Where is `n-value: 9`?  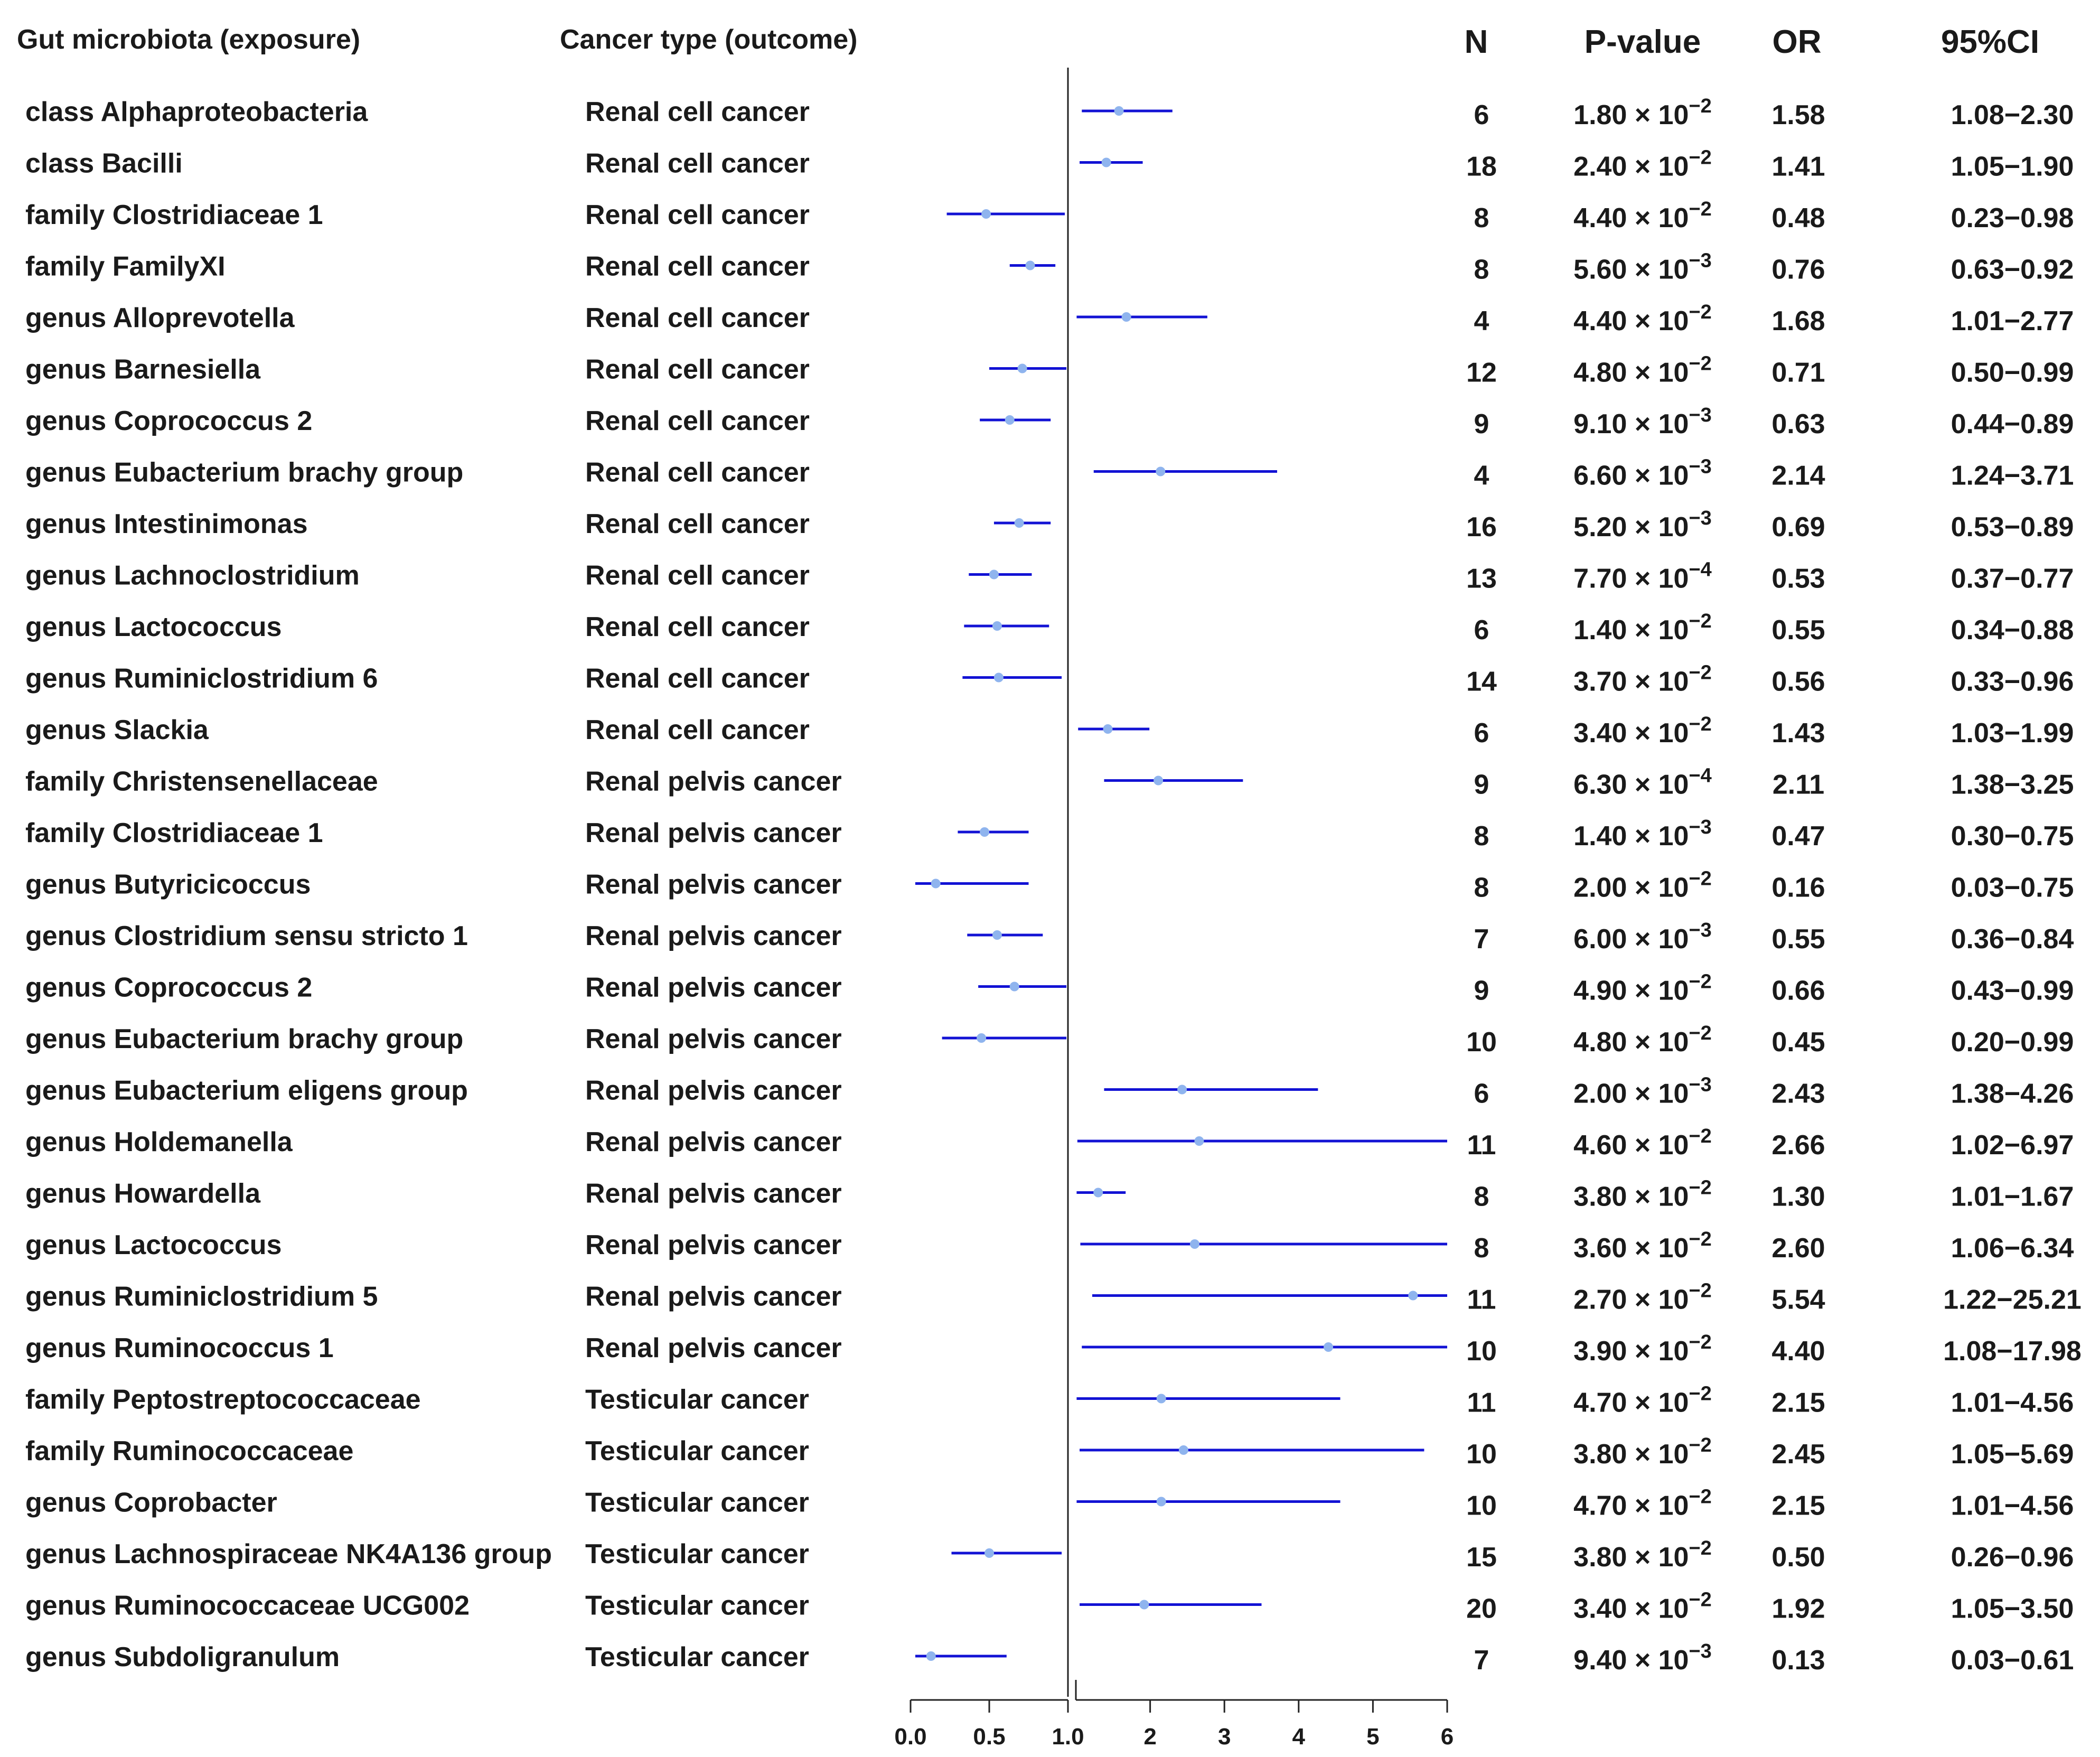 n-value: 9 is located at coordinates (1481, 785).